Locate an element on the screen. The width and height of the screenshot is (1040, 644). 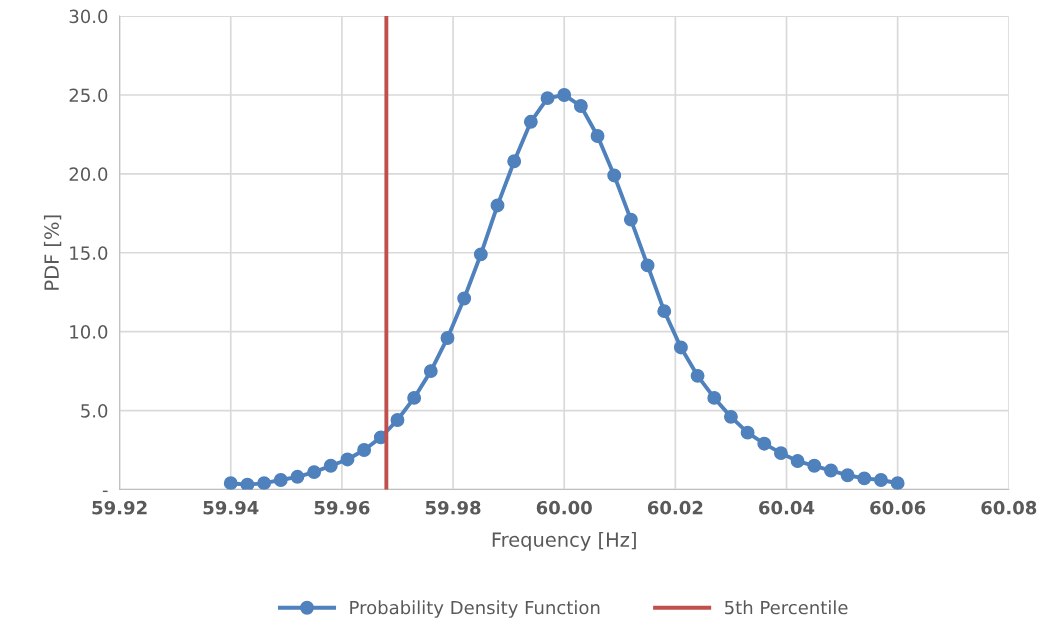
x-tick-label: 59.98 is located at coordinates (453, 507).